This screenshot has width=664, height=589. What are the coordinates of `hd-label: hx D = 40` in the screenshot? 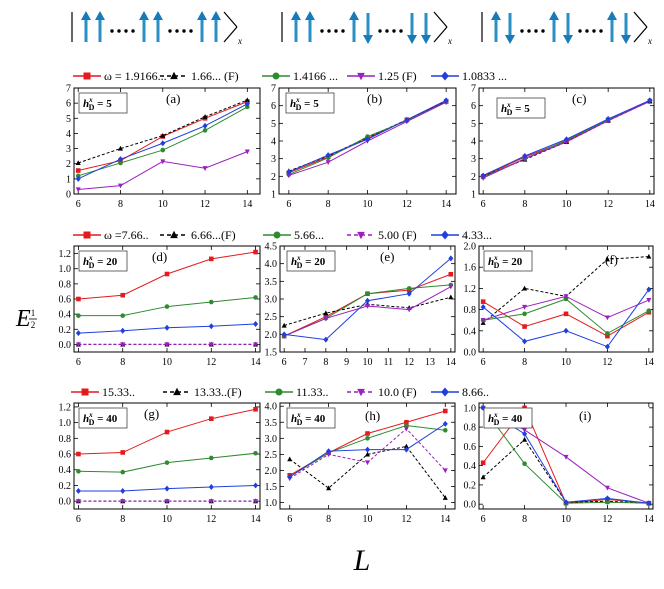 It's located at (508, 418).